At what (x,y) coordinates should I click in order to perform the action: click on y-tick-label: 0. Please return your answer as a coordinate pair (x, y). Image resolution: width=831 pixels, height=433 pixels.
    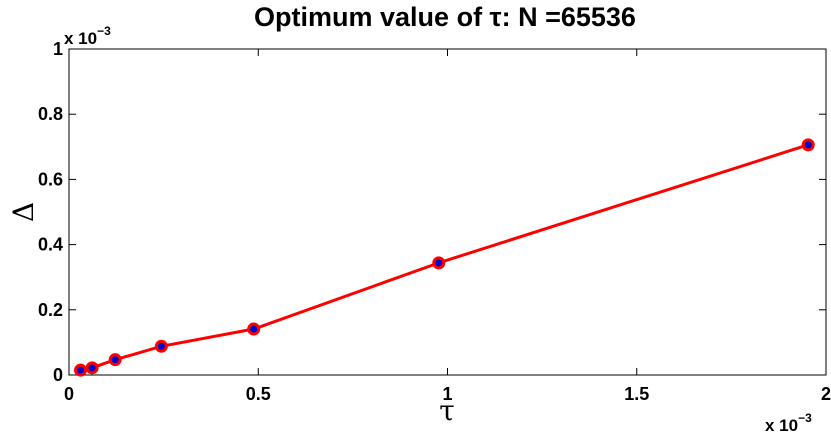
    Looking at the image, I should click on (58, 375).